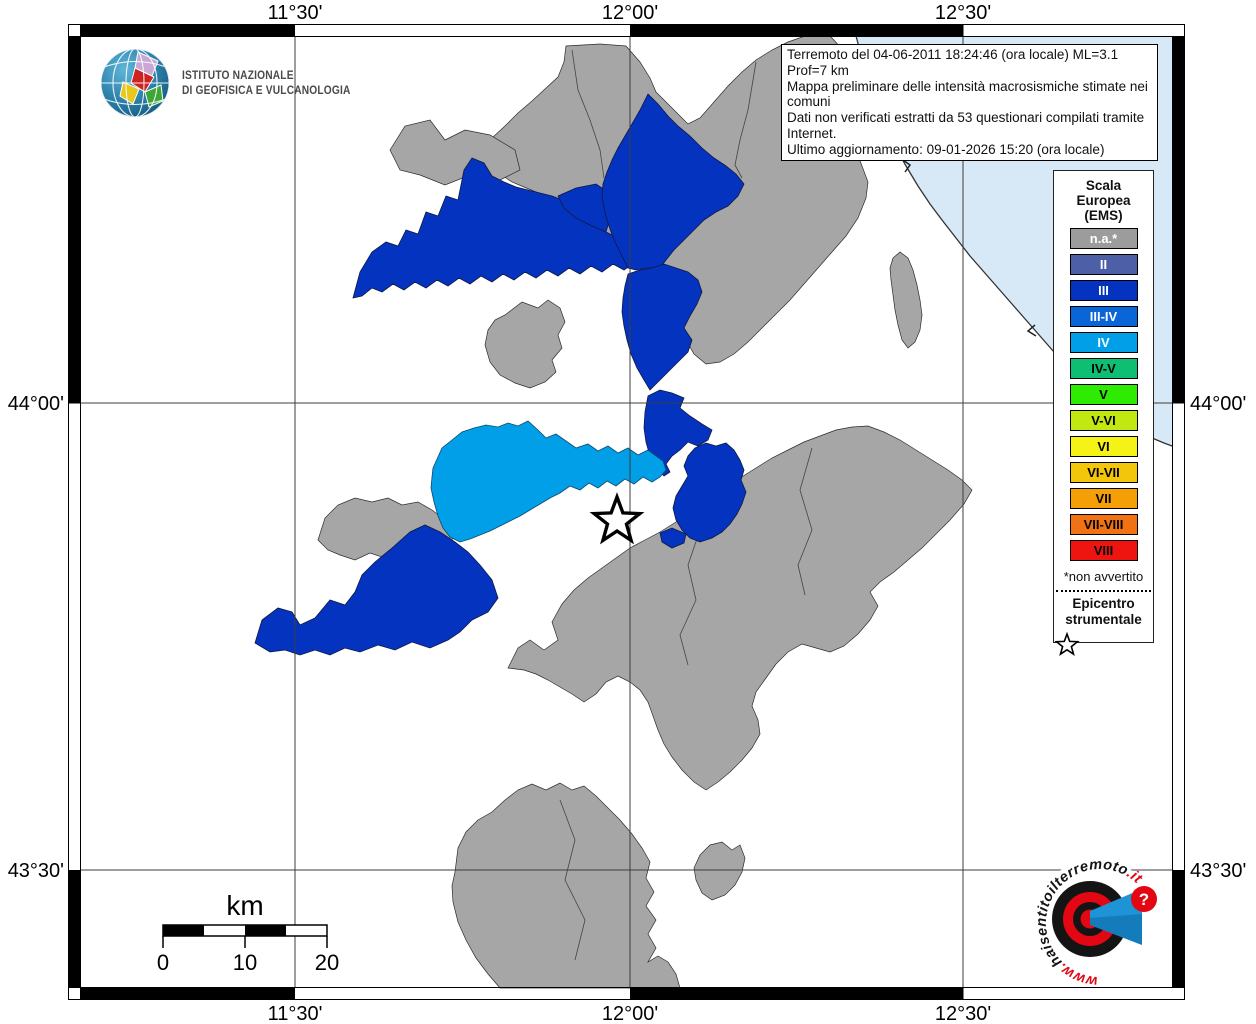  What do you see at coordinates (327, 962) in the screenshot?
I see `scalebar-tick-label: 20` at bounding box center [327, 962].